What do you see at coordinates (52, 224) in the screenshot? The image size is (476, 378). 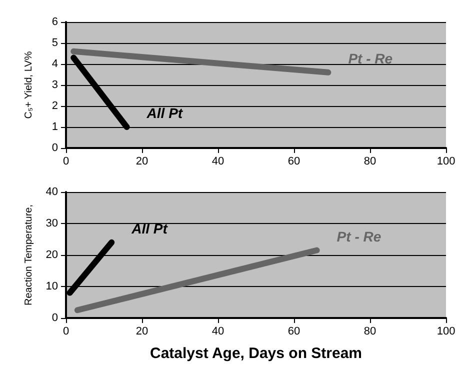 I see `y-tick-label: 30` at bounding box center [52, 224].